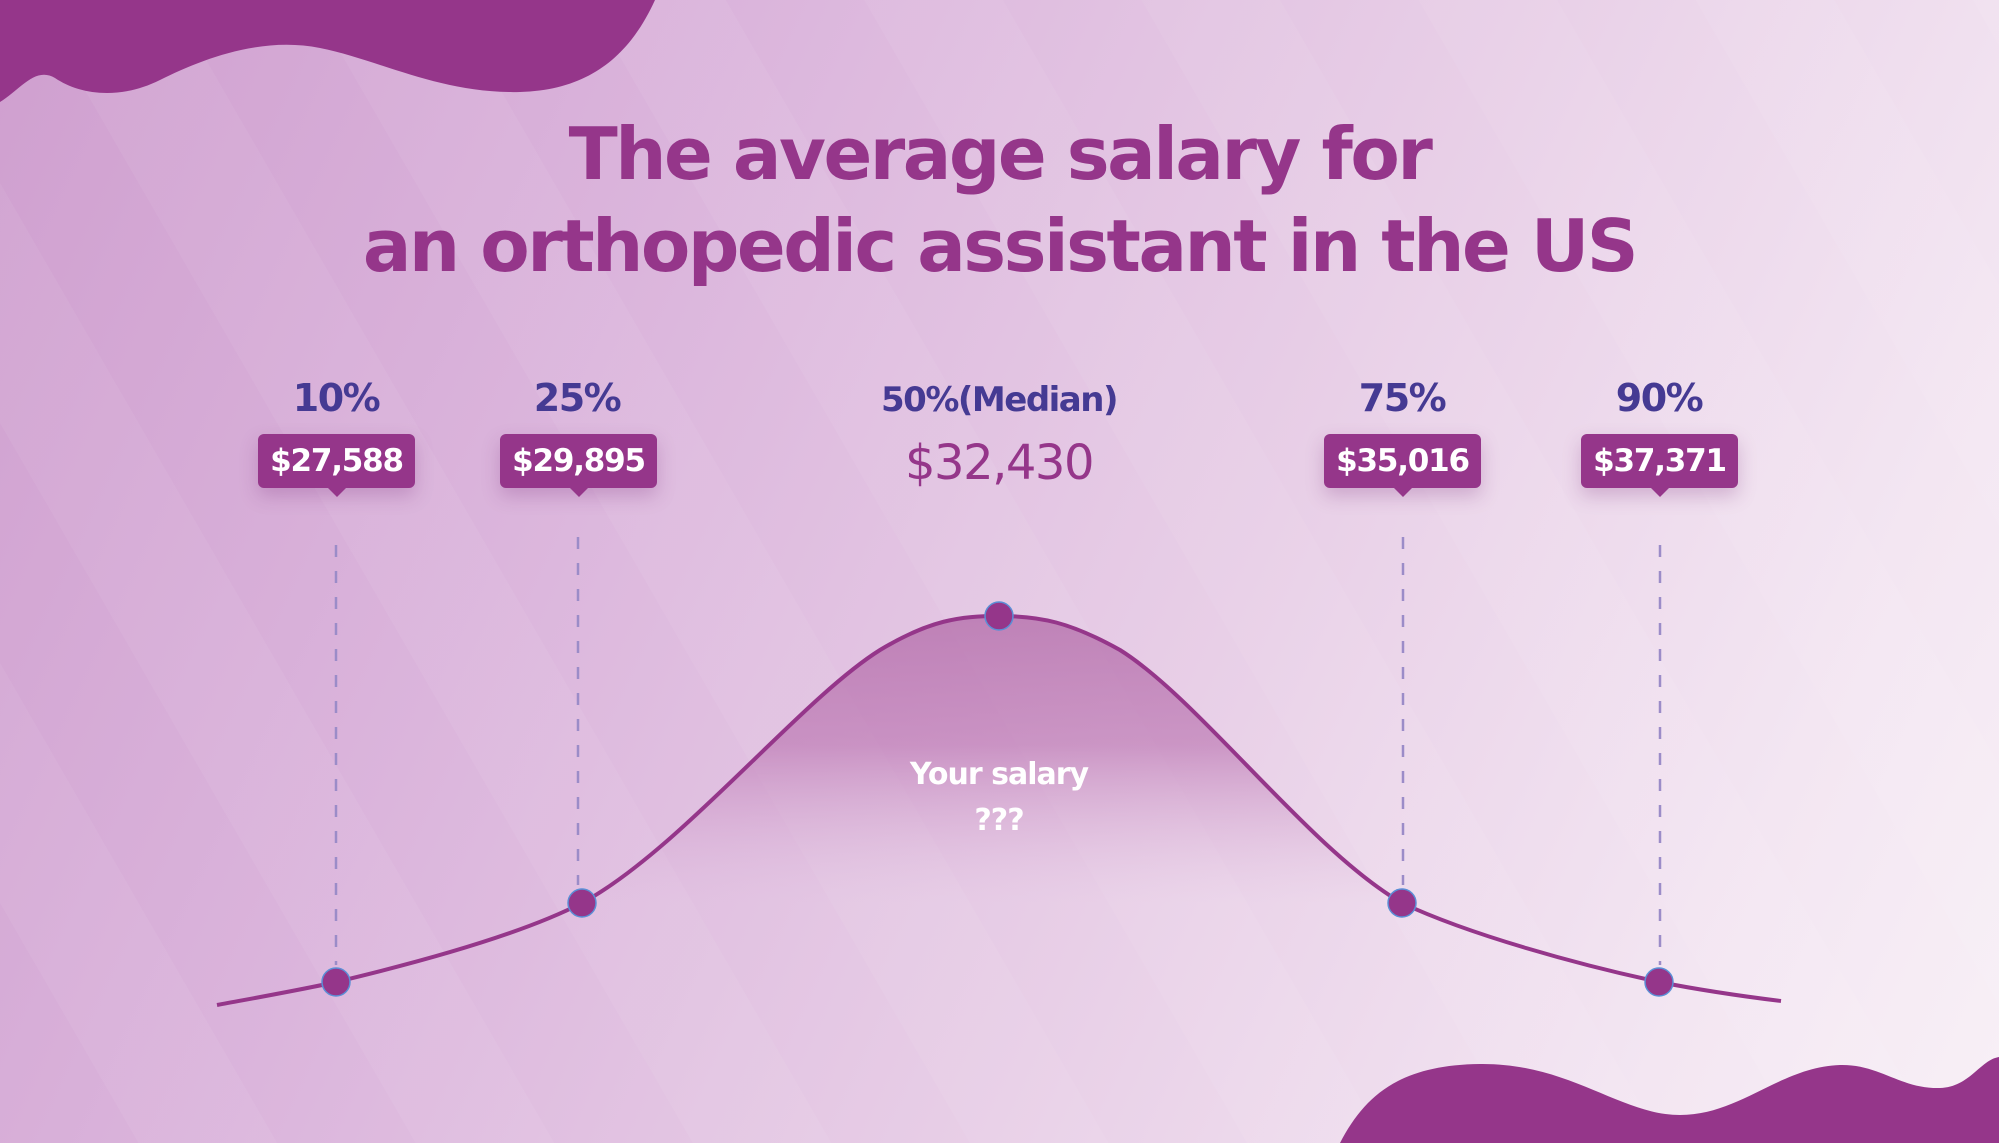  I want to click on percentile-label-10: 10%, so click(336, 398).